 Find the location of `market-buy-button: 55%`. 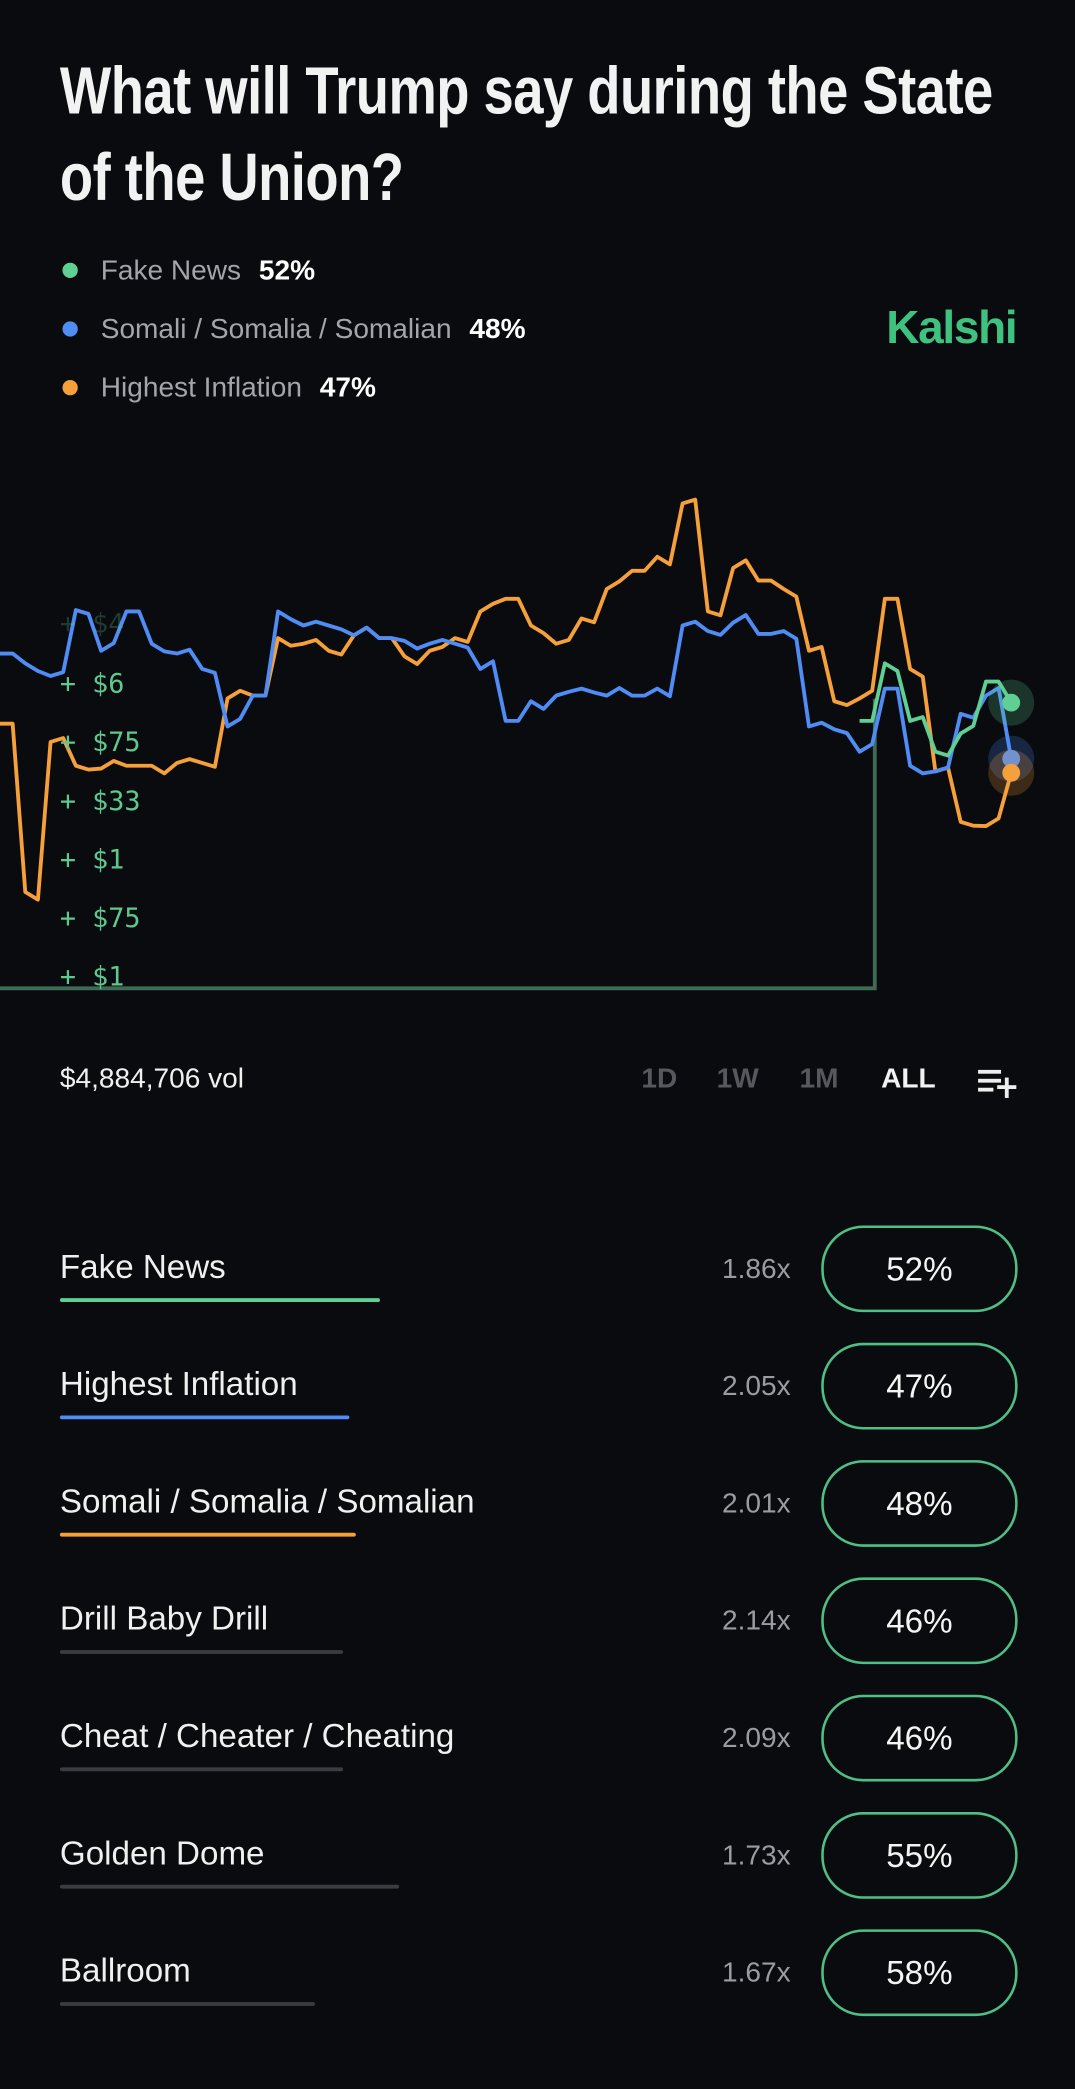

market-buy-button: 55% is located at coordinates (919, 1855).